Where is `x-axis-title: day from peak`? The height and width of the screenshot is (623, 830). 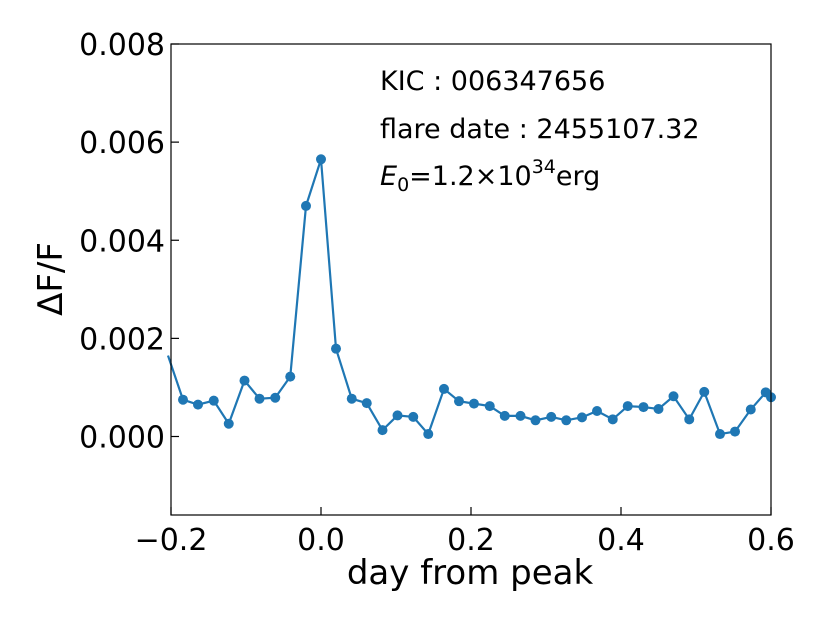 x-axis-title: day from peak is located at coordinates (470, 573).